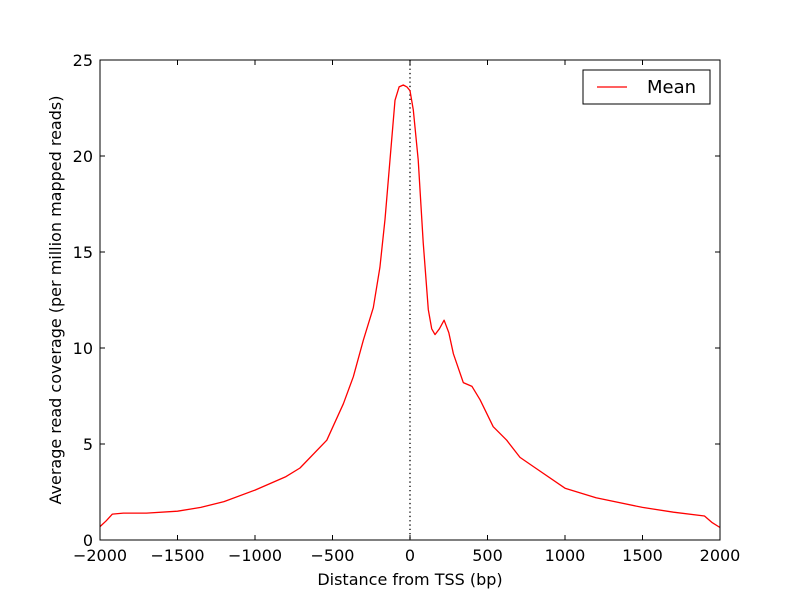 This screenshot has height=604, width=800. What do you see at coordinates (83, 60) in the screenshot?
I see `y-tick-label: 25` at bounding box center [83, 60].